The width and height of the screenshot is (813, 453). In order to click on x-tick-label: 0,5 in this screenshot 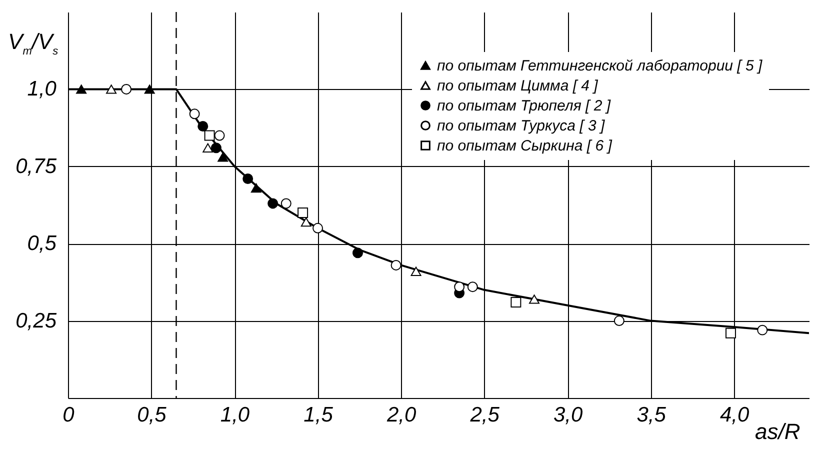, I will do `click(152, 415)`.